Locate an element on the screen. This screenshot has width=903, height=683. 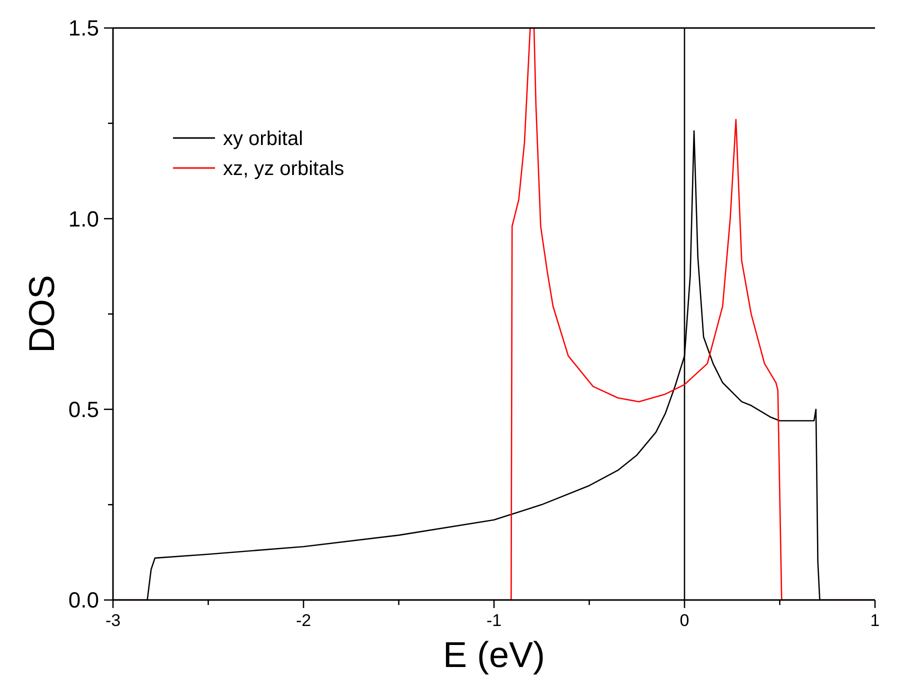
y-axis-title: DOS is located at coordinates (41, 314).